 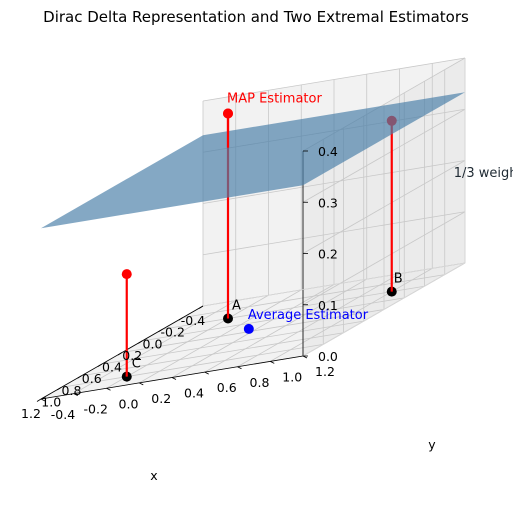 What do you see at coordinates (228, 113) in the screenshot?
I see `spike-top-above` at bounding box center [228, 113].